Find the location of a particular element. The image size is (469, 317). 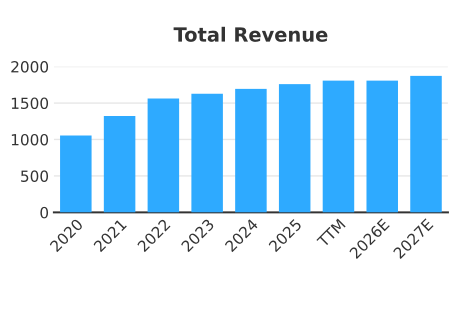

y-tick-label: 1000 is located at coordinates (30, 140).